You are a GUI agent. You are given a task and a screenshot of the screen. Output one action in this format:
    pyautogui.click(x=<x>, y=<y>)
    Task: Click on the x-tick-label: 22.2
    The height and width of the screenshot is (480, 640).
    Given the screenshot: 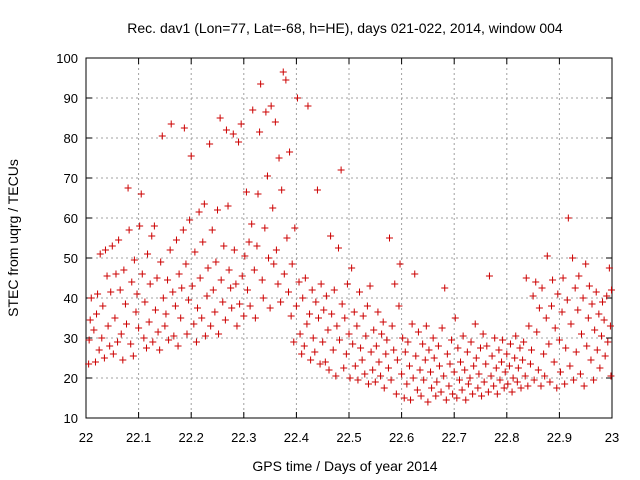 What is the action you would take?
    pyautogui.click(x=191, y=437)
    